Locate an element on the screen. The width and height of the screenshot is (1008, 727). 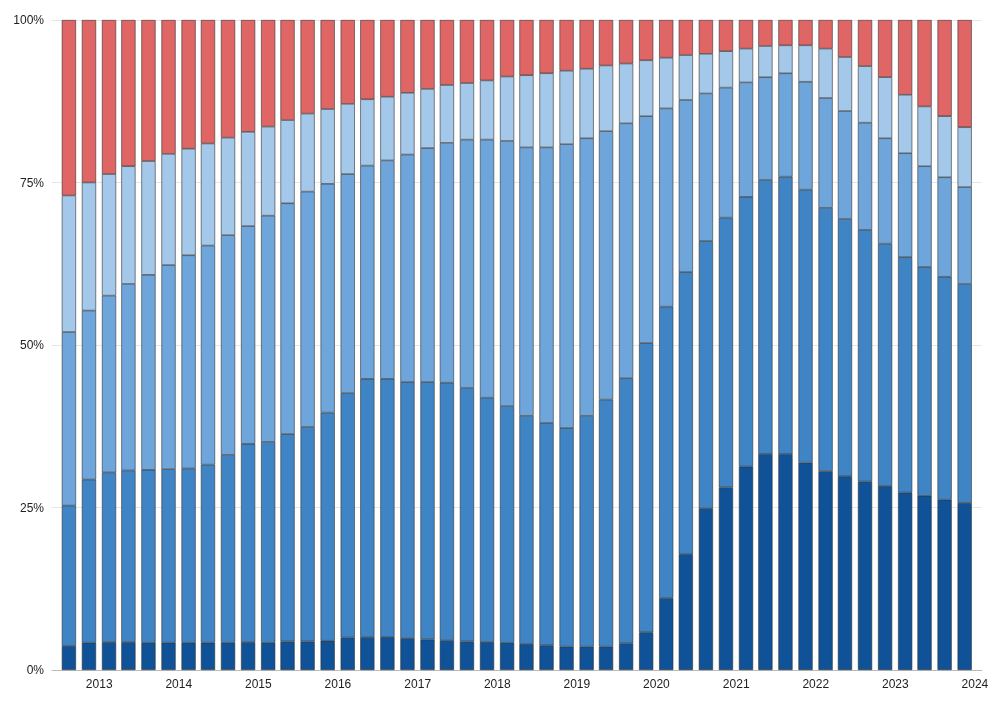
x-tick-label: 2023 is located at coordinates (895, 684).